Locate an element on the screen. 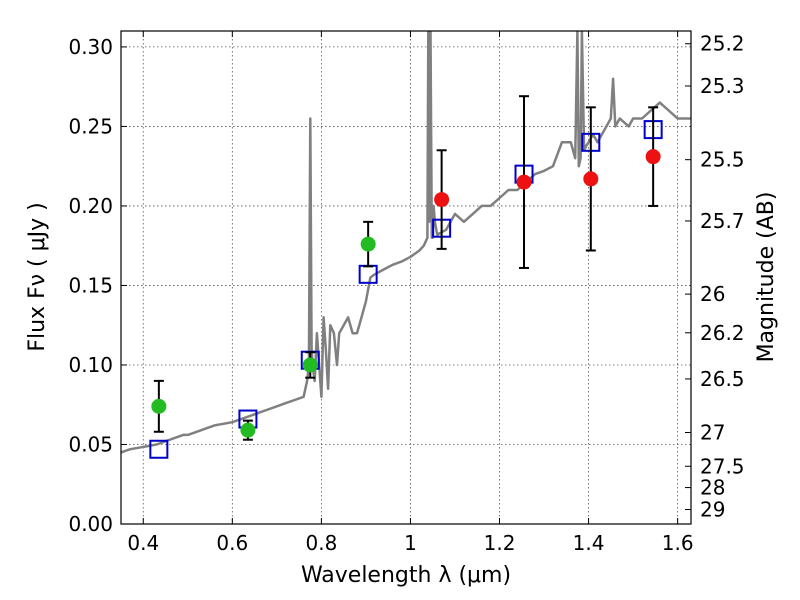  y2-tick-label: 27 is located at coordinates (712, 432).